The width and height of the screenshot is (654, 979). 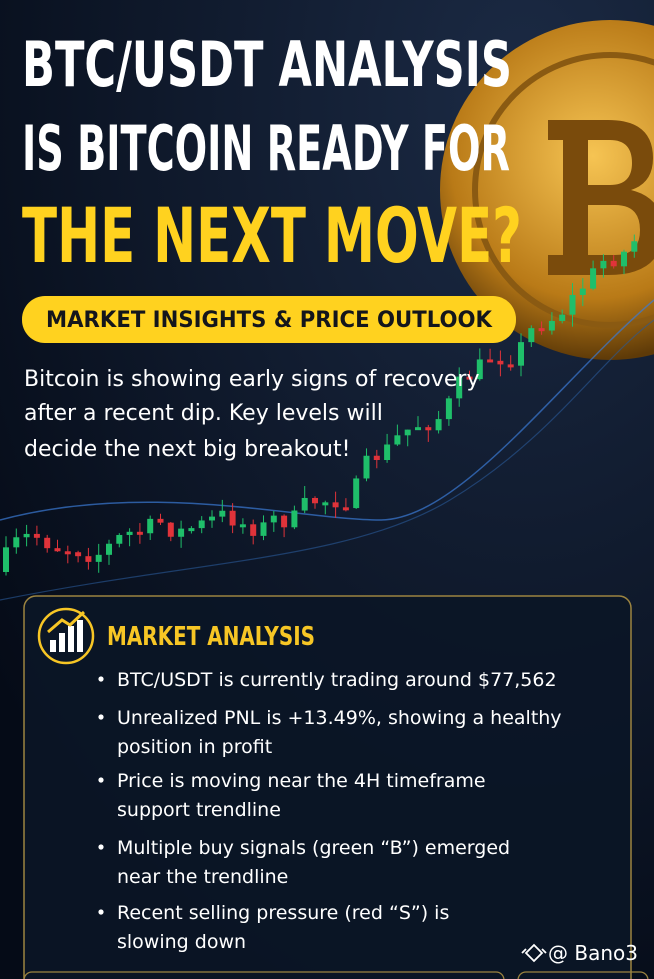 What do you see at coordinates (181, 942) in the screenshot?
I see `bullet-text: slowing down` at bounding box center [181, 942].